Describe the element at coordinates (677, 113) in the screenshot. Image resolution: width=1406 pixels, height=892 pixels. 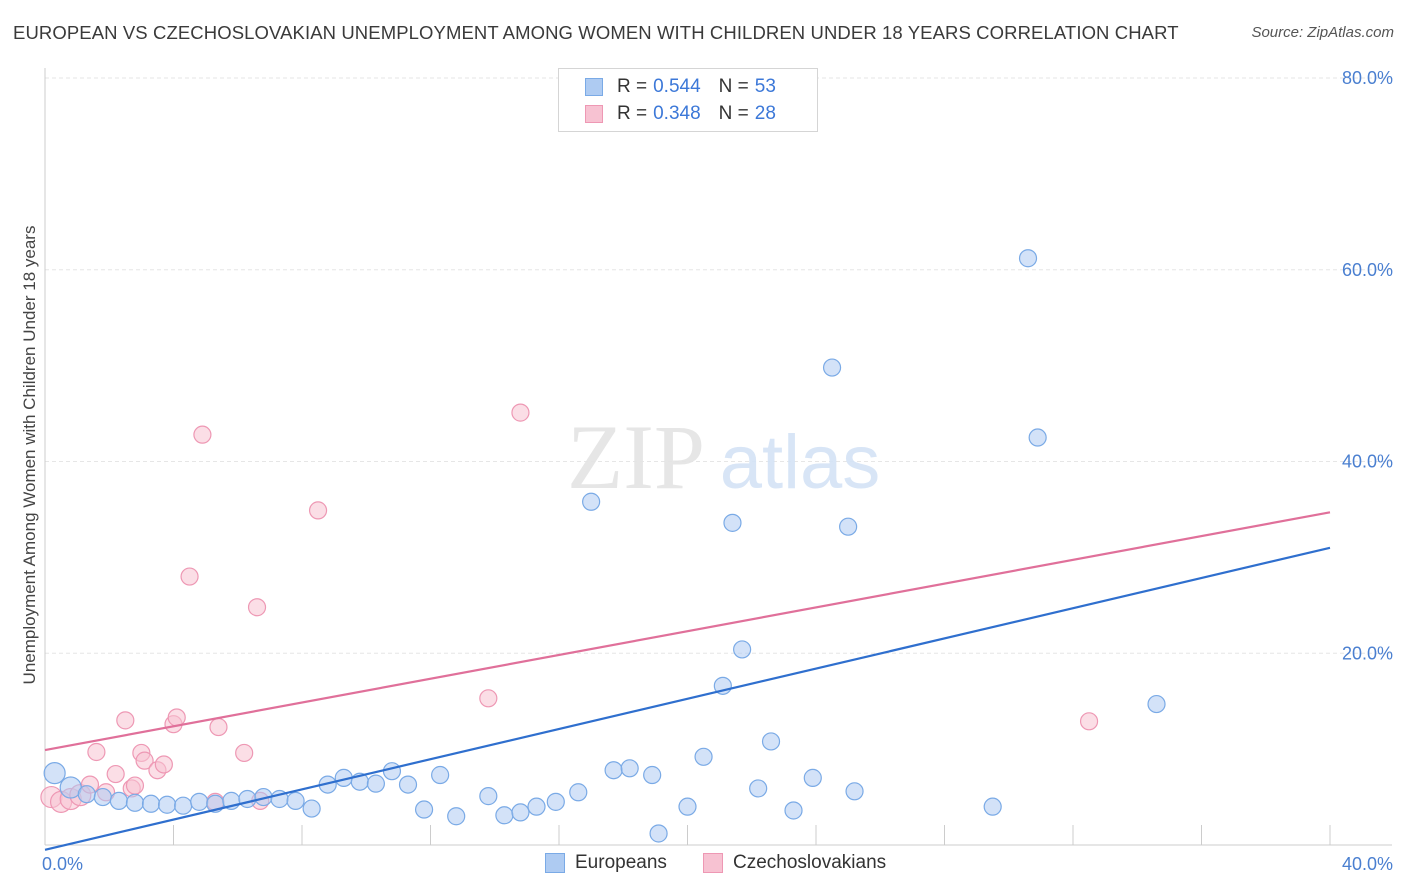
I see `legend-r-value: 0.348` at that location.